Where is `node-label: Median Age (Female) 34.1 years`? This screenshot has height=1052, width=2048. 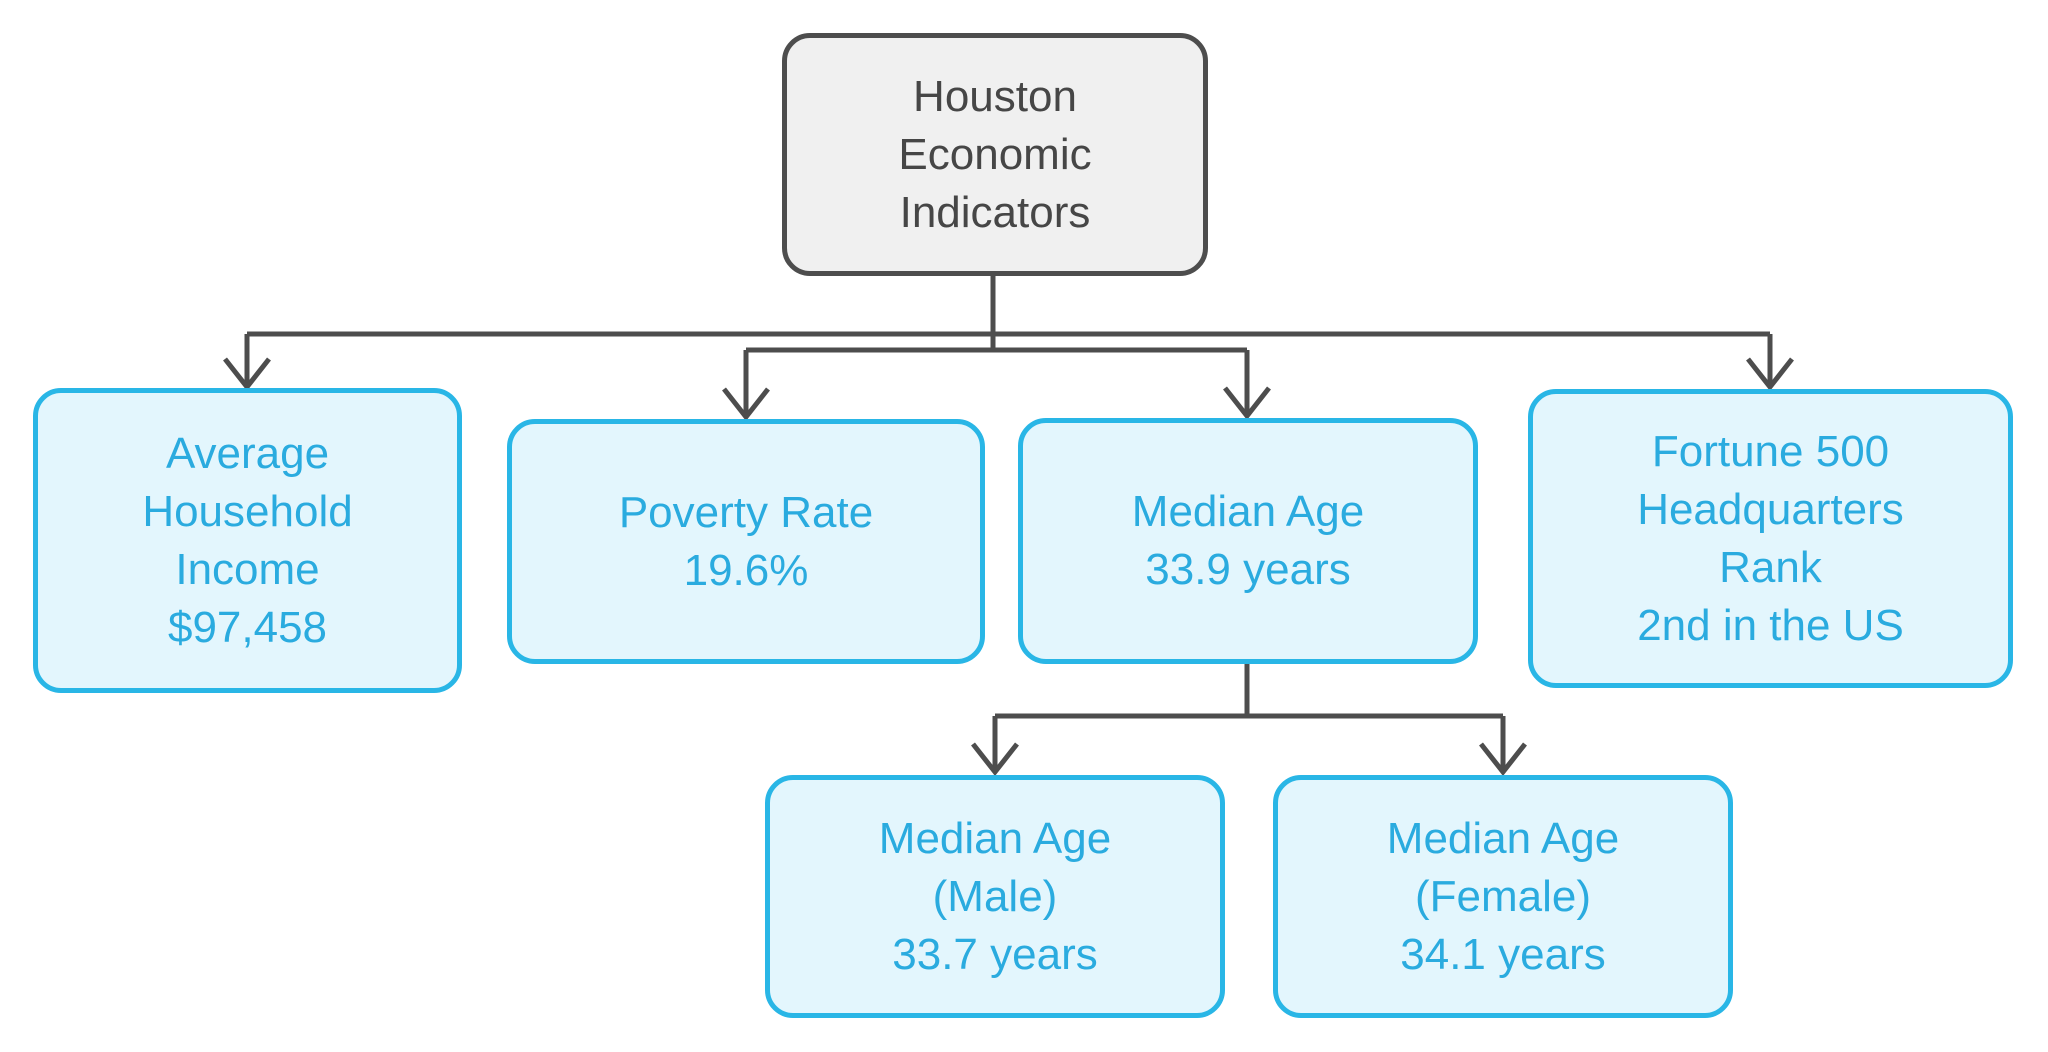
node-label: Median Age (Female) 34.1 years is located at coordinates (1503, 896).